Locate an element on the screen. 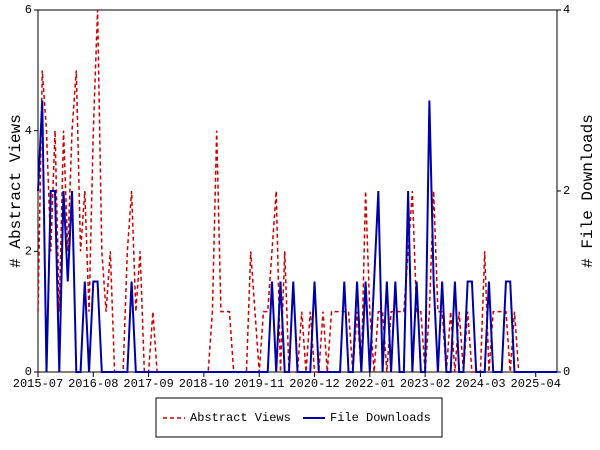 This screenshot has height=450, width=600. x-tick-label: 2018-10 is located at coordinates (204, 384).